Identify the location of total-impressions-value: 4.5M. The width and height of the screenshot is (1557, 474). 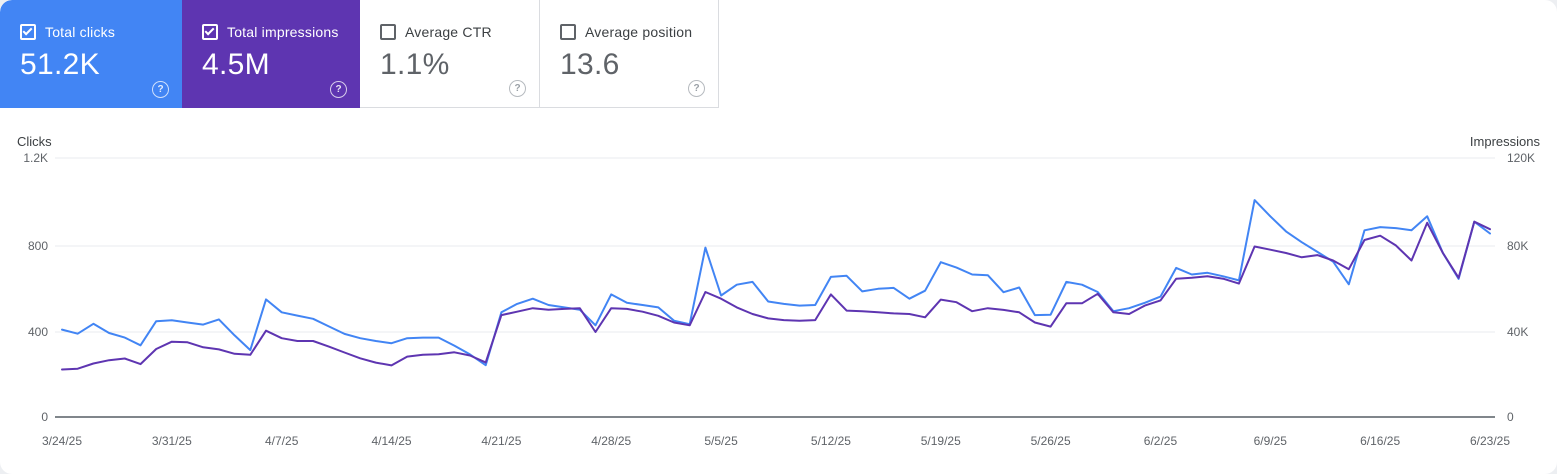
(236, 64).